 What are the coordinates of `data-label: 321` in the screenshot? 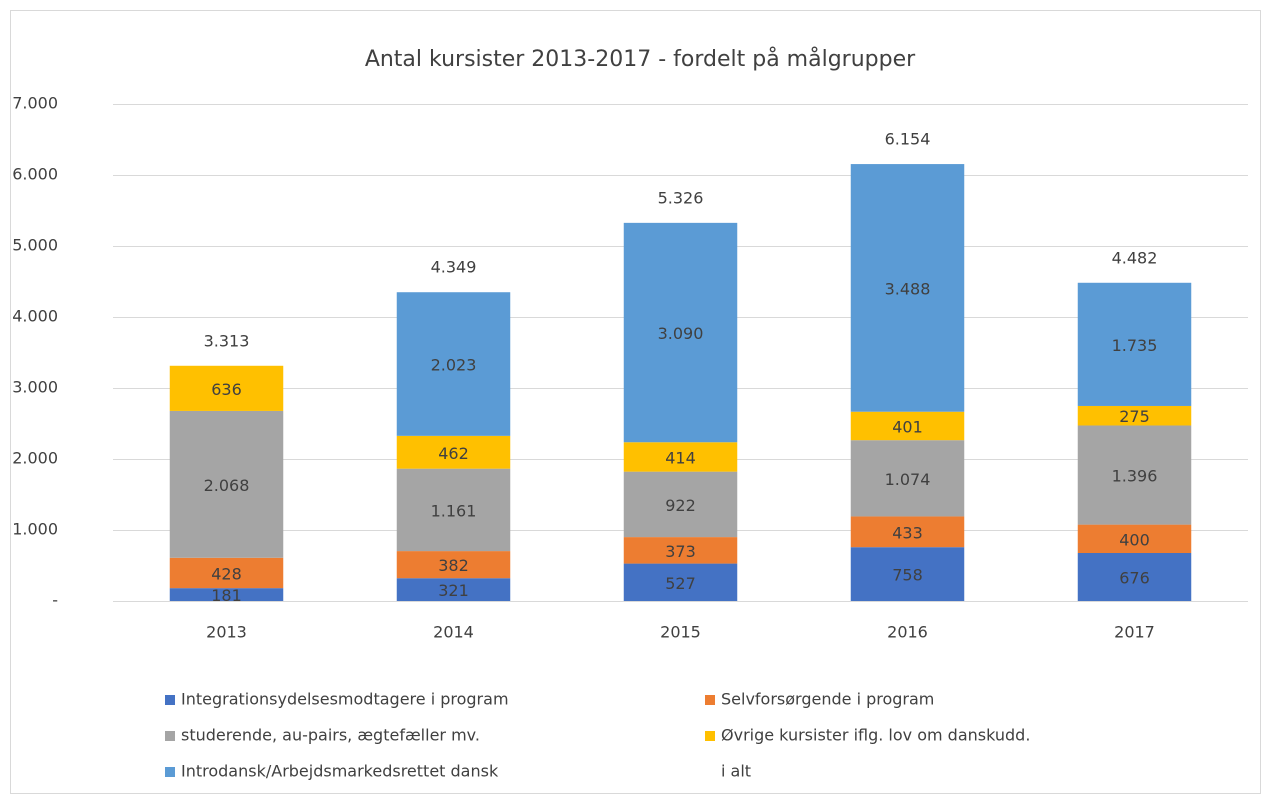 It's located at (453, 590).